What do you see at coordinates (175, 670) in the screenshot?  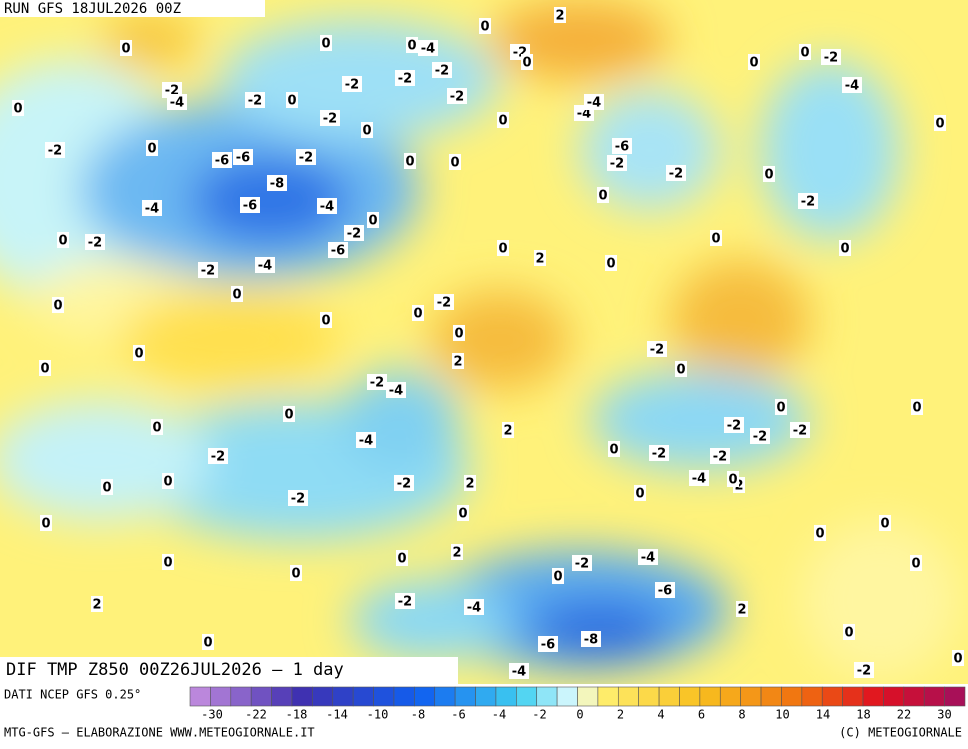 I see `product-title: DIF TMP Z850 00Z26JUL2026 — 1 day` at bounding box center [175, 670].